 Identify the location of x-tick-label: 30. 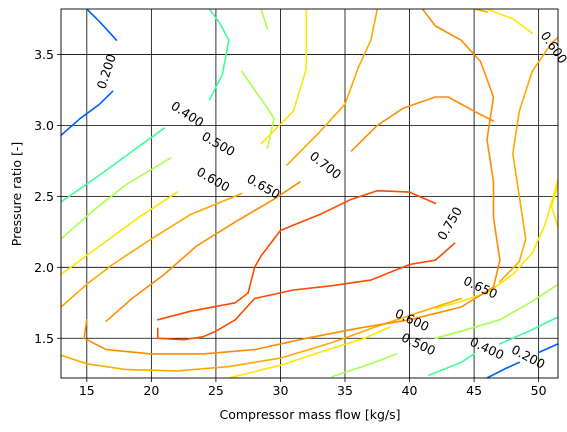
(281, 390).